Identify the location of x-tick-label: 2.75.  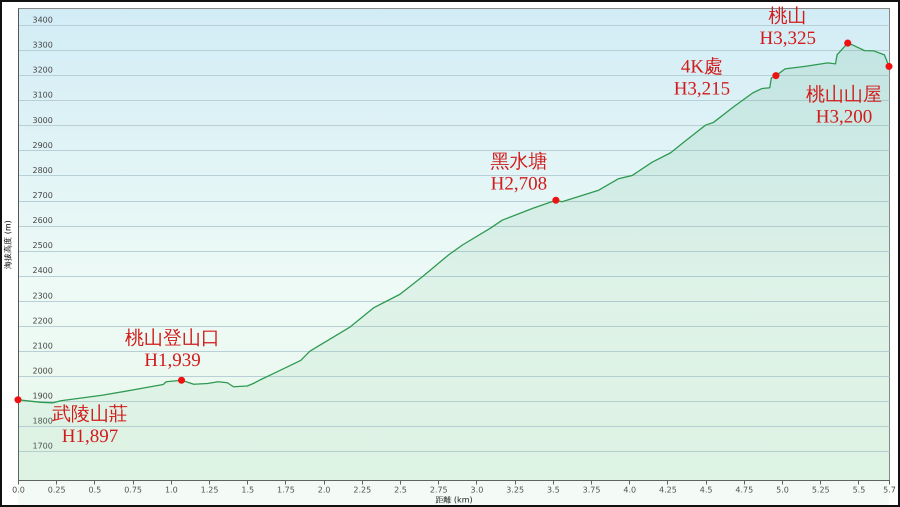
(439, 490).